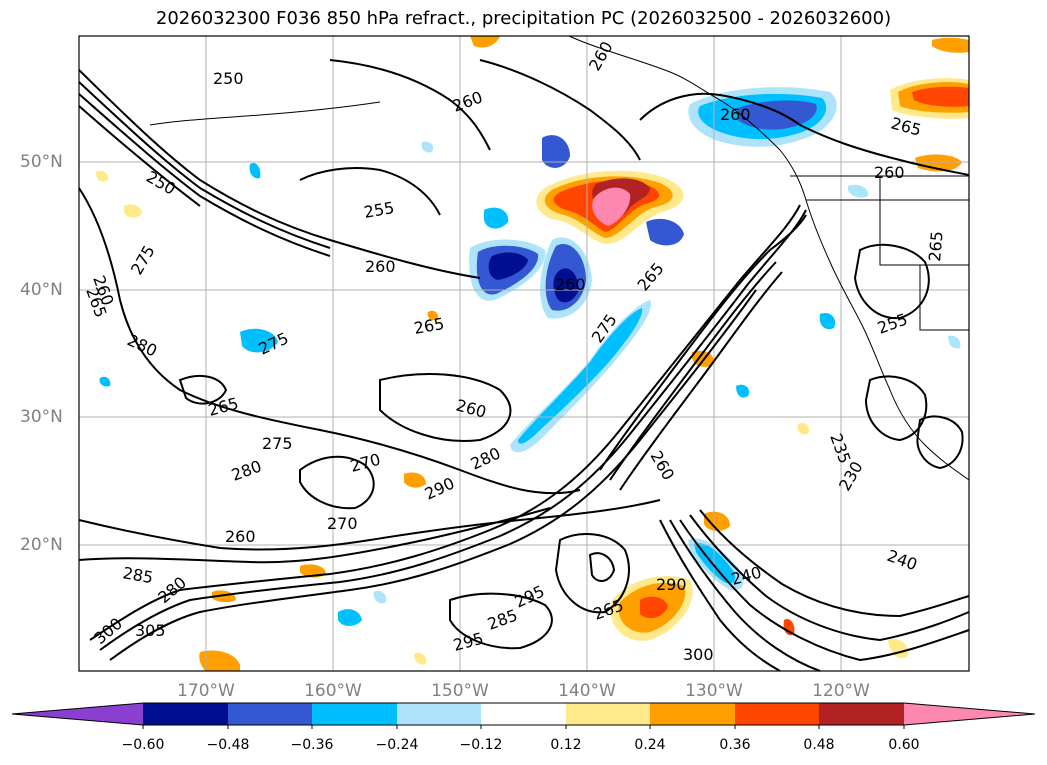 This screenshot has width=1047, height=765. What do you see at coordinates (904, 745) in the screenshot?
I see `colorbar-tick: 0.60` at bounding box center [904, 745].